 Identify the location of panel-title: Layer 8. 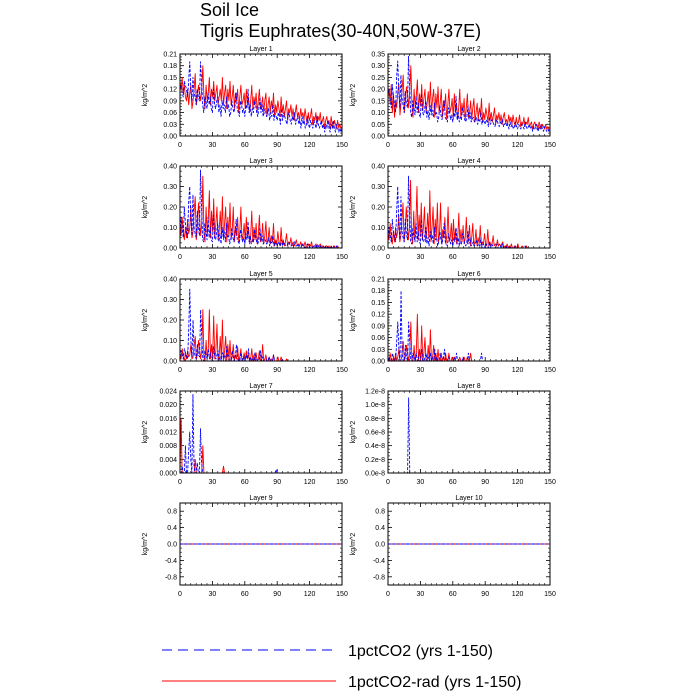
(468, 386).